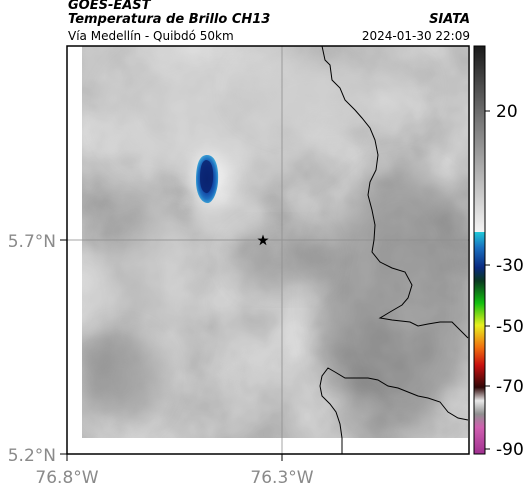  Describe the element at coordinates (510, 266) in the screenshot. I see `colorbar-label-minus-30: -30` at that location.